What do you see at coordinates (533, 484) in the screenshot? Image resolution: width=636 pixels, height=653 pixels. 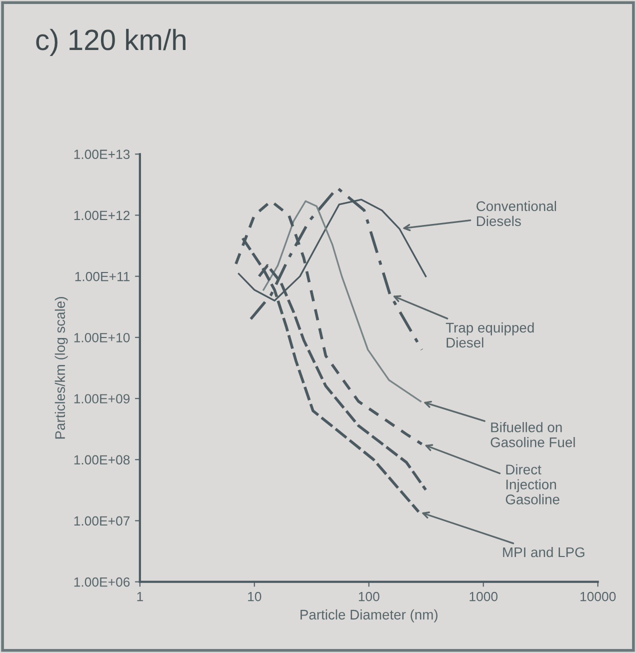 I see `text: Direct Injection Gasoline` at bounding box center [533, 484].